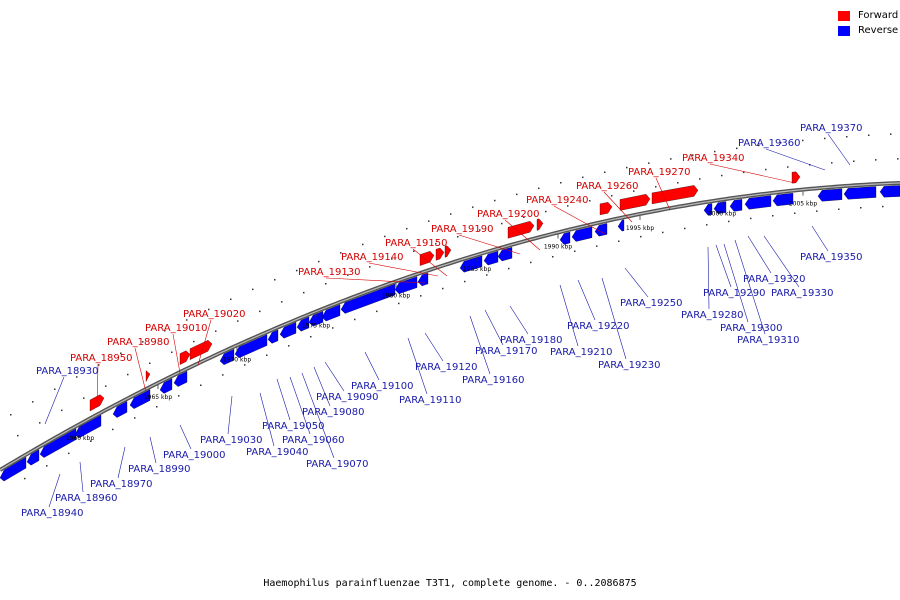  Describe the element at coordinates (462, 229) in the screenshot. I see `gene-label: PARA_19190` at that location.